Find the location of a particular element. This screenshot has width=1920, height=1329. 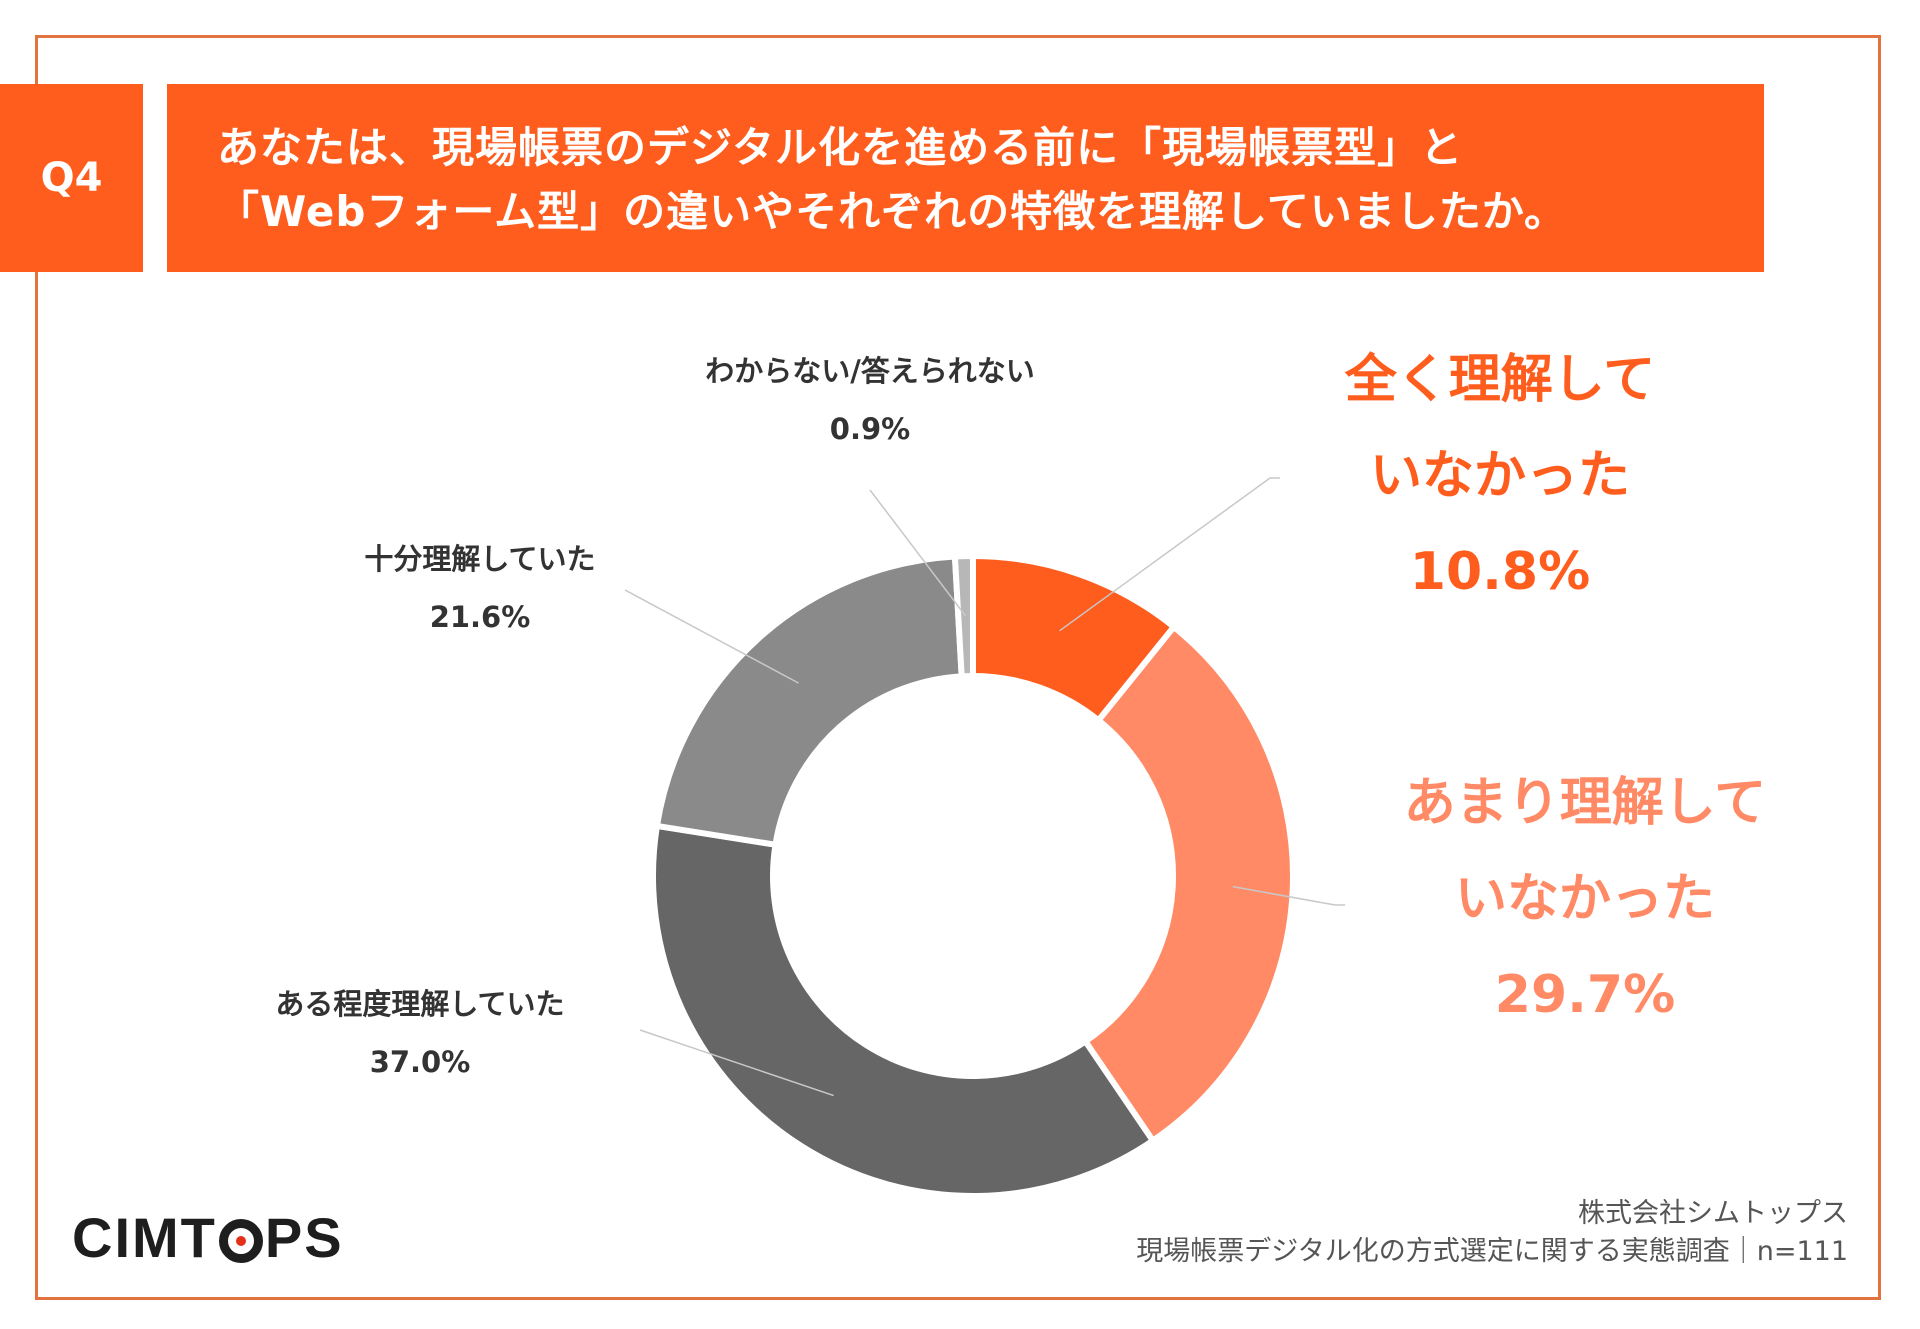

label-unknown-text: わからない/答えられない is located at coordinates (870, 371).